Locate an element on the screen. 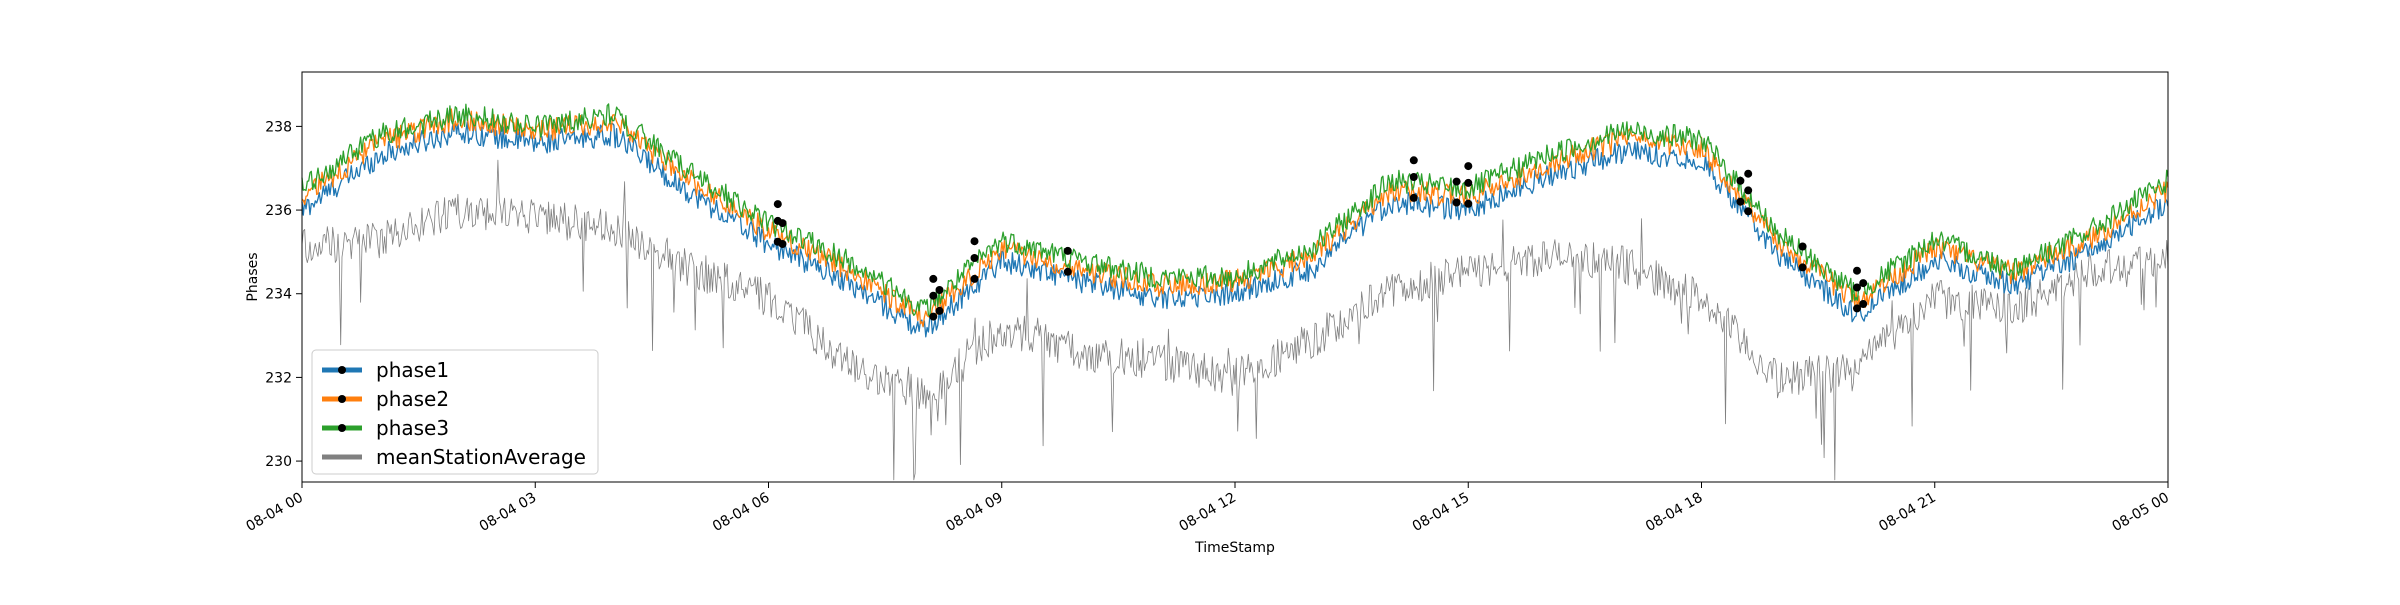  x-tick-label: 08-04 21 is located at coordinates (1907, 512).